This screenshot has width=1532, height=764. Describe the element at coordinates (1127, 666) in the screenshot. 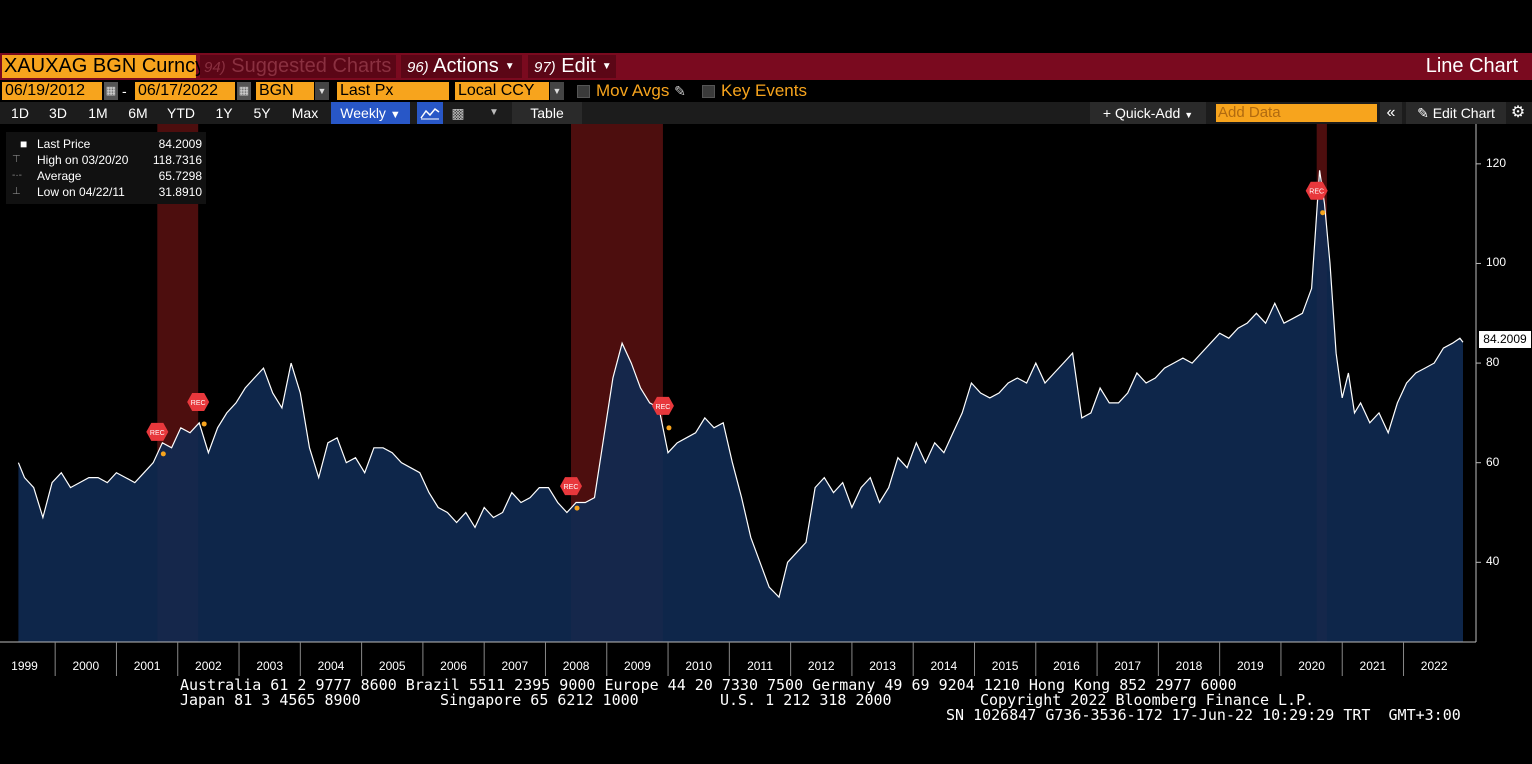

I see `x-tick-label: 2017` at that location.